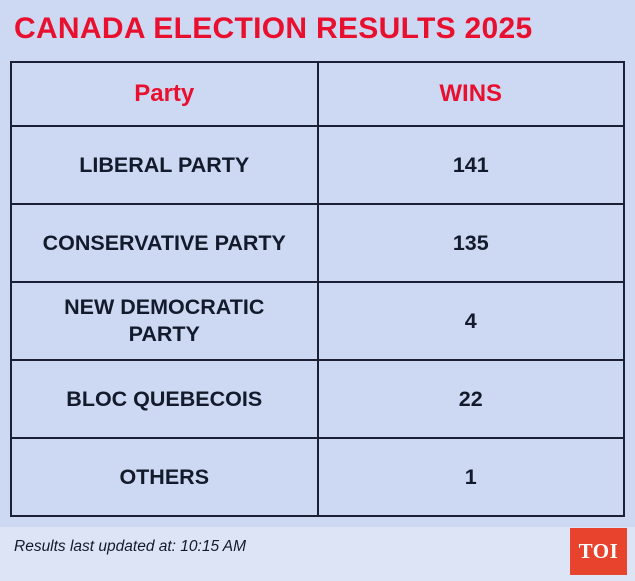 The image size is (635, 581). I want to click on table-row: NEW DEMOCRATIC PARTY 4, so click(317, 321).